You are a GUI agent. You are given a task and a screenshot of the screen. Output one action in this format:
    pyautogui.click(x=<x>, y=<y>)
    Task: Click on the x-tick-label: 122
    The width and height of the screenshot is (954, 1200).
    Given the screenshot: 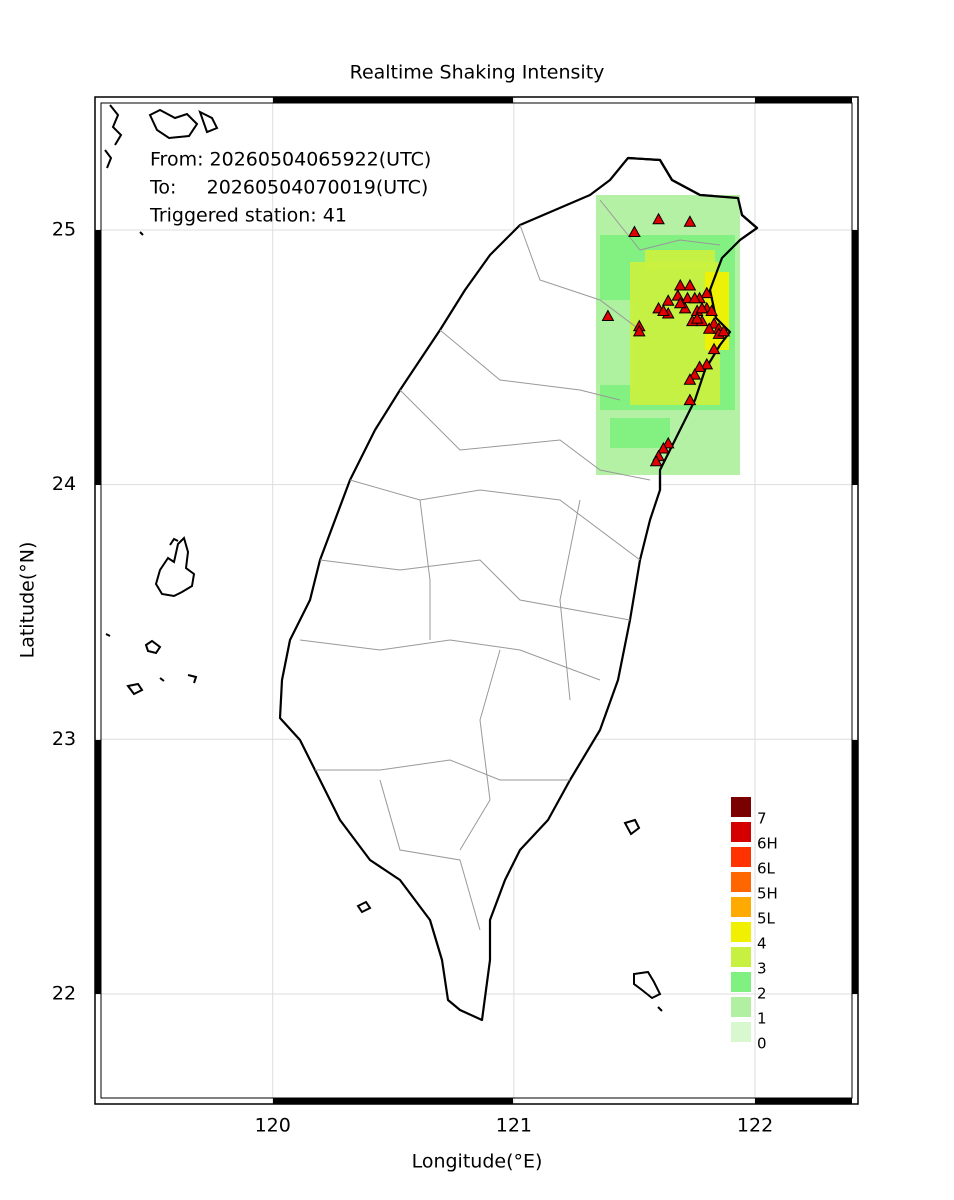 What is the action you would take?
    pyautogui.click(x=755, y=1126)
    